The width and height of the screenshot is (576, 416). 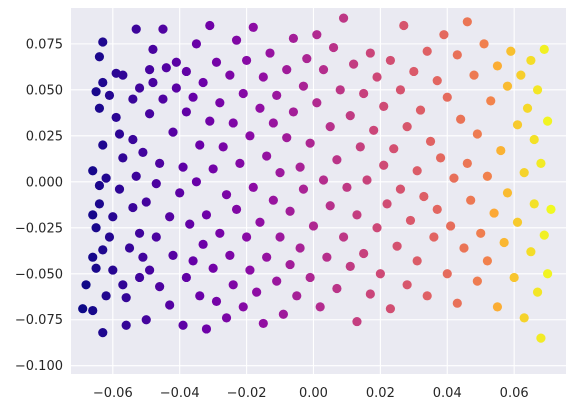 I want to click on x-tick-label: −0.04, so click(x=180, y=393).